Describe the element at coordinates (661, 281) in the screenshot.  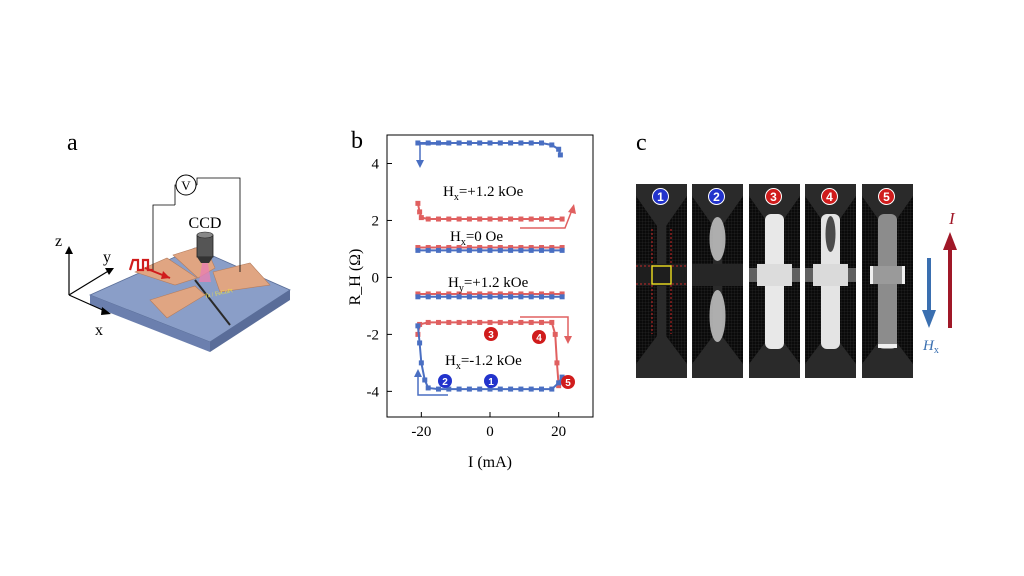
I see `micrograph-1: 1` at that location.